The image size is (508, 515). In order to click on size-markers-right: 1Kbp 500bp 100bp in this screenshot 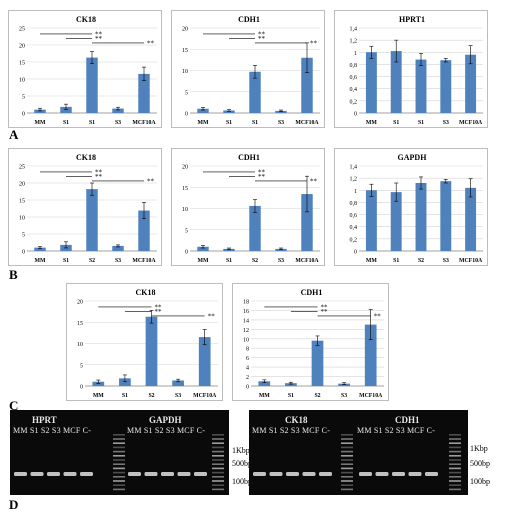, I will do `click(489, 452)`.